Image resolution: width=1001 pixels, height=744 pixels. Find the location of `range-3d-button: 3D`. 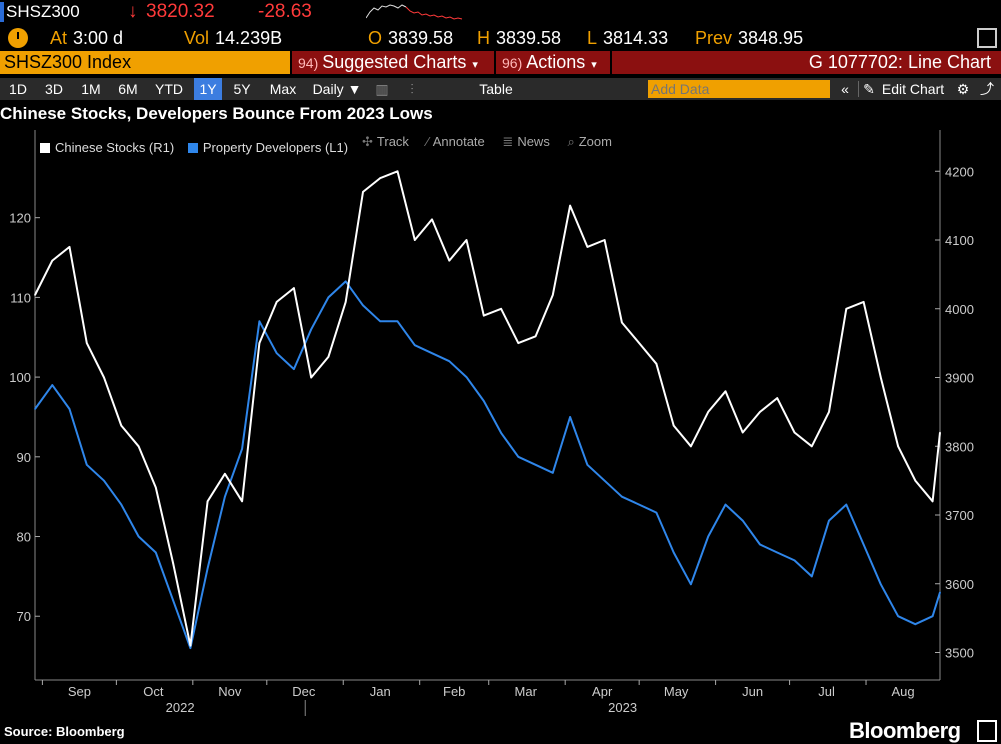

range-3d-button: 3D is located at coordinates (54, 89).